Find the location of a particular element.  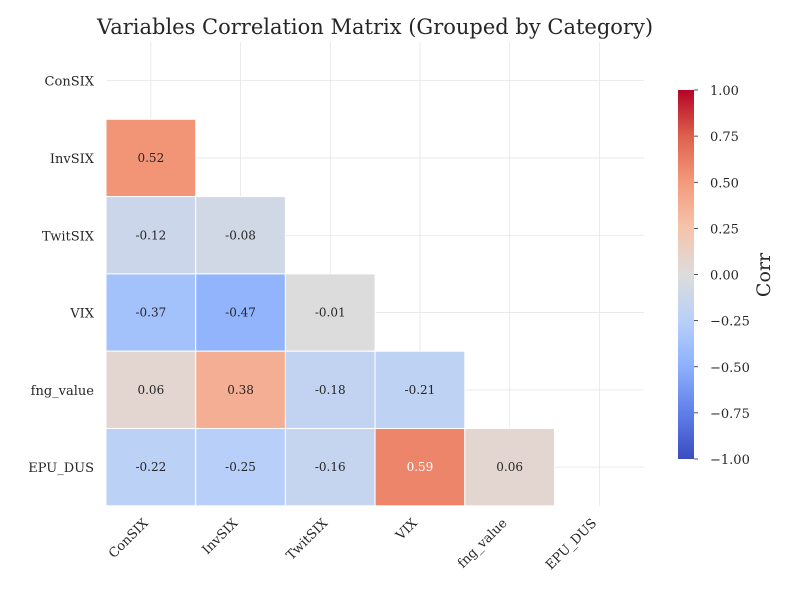

colorbar-tick-label: 0.50 is located at coordinates (724, 183).